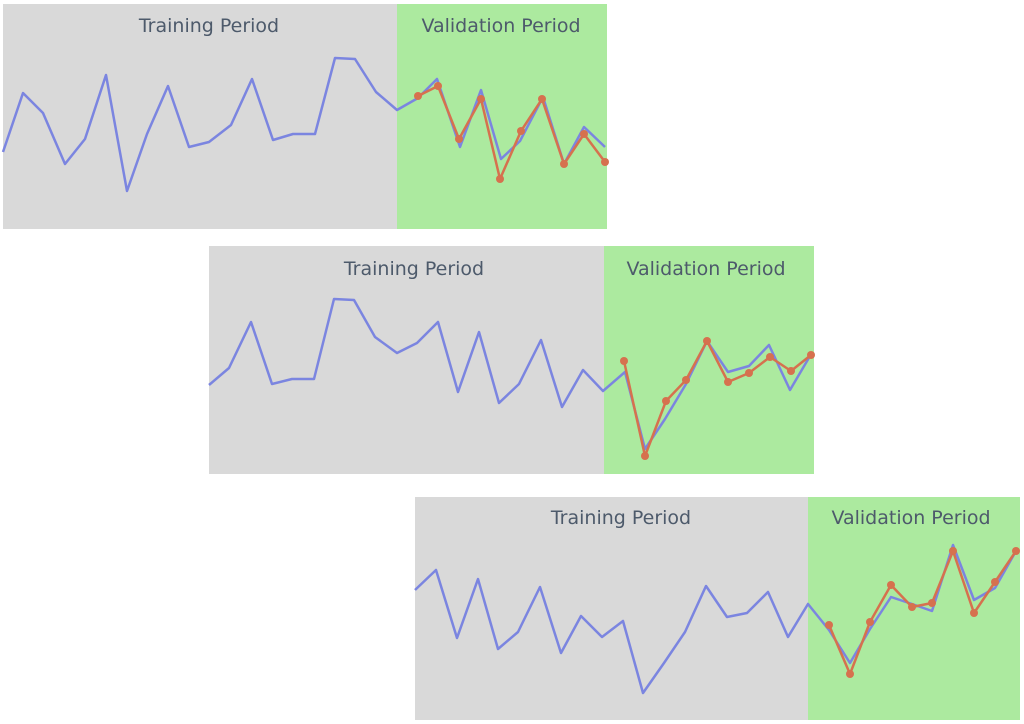 Image resolution: width=1024 pixels, height=724 pixels. Describe the element at coordinates (303, 124) in the screenshot. I see `actual-series-line` at that location.